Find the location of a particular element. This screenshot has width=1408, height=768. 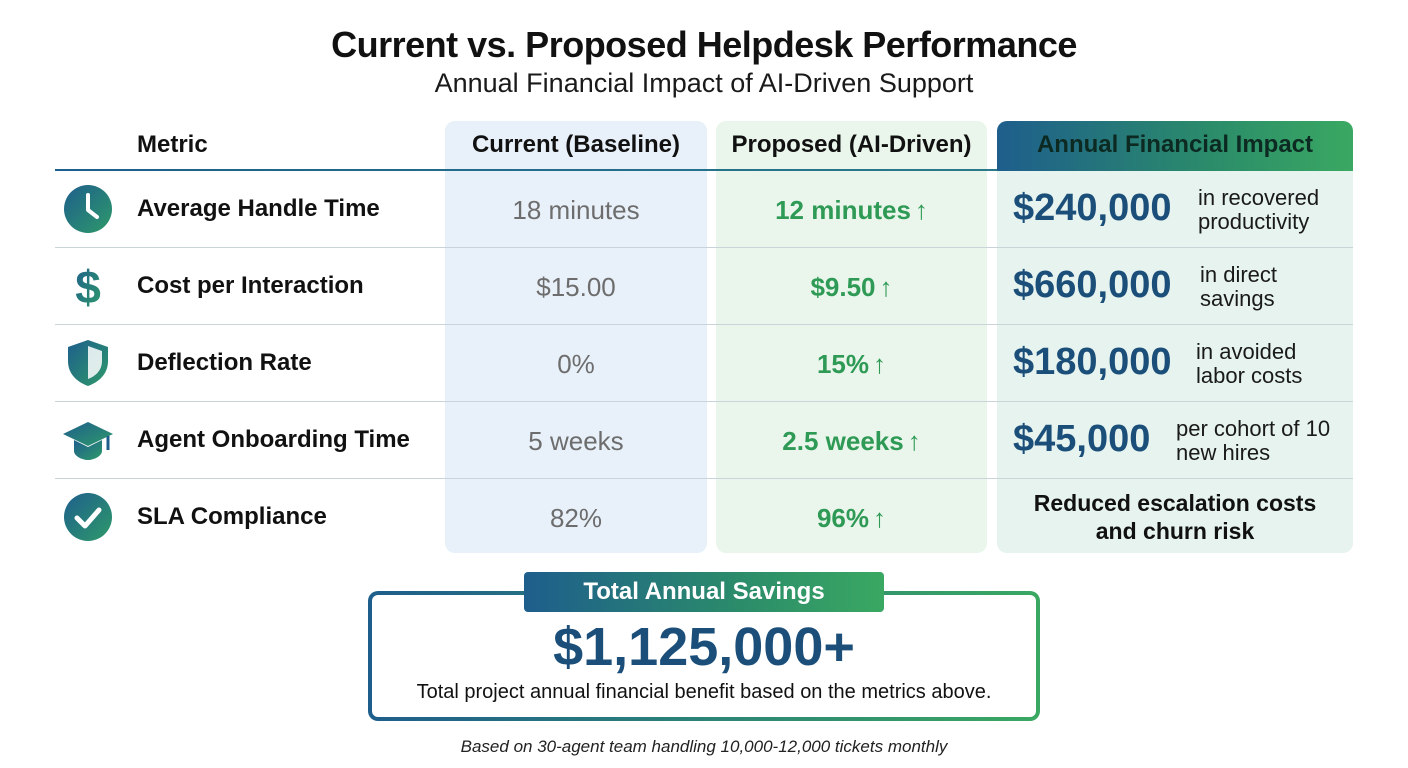

proposed-value: $9.50 is located at coordinates (843, 287).